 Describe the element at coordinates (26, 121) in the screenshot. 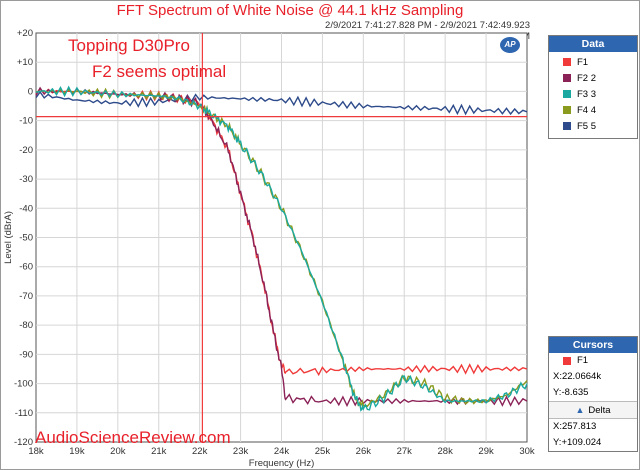

I see `y-tick-label: -10` at that location.